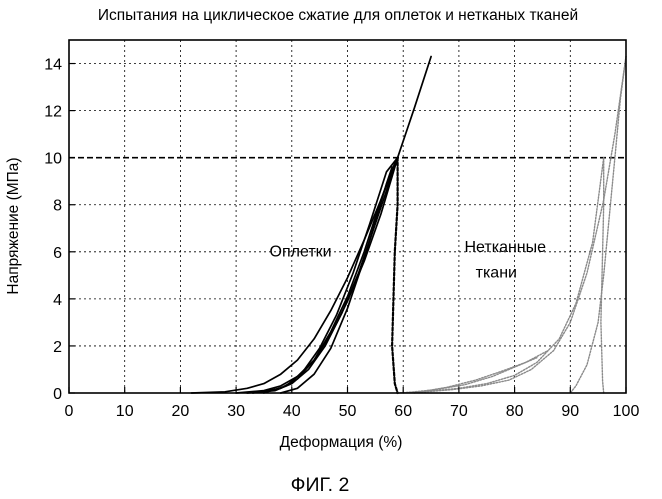 The image size is (662, 499). Describe the element at coordinates (301, 252) in the screenshot. I see `annotation-0: Оплетки` at that location.